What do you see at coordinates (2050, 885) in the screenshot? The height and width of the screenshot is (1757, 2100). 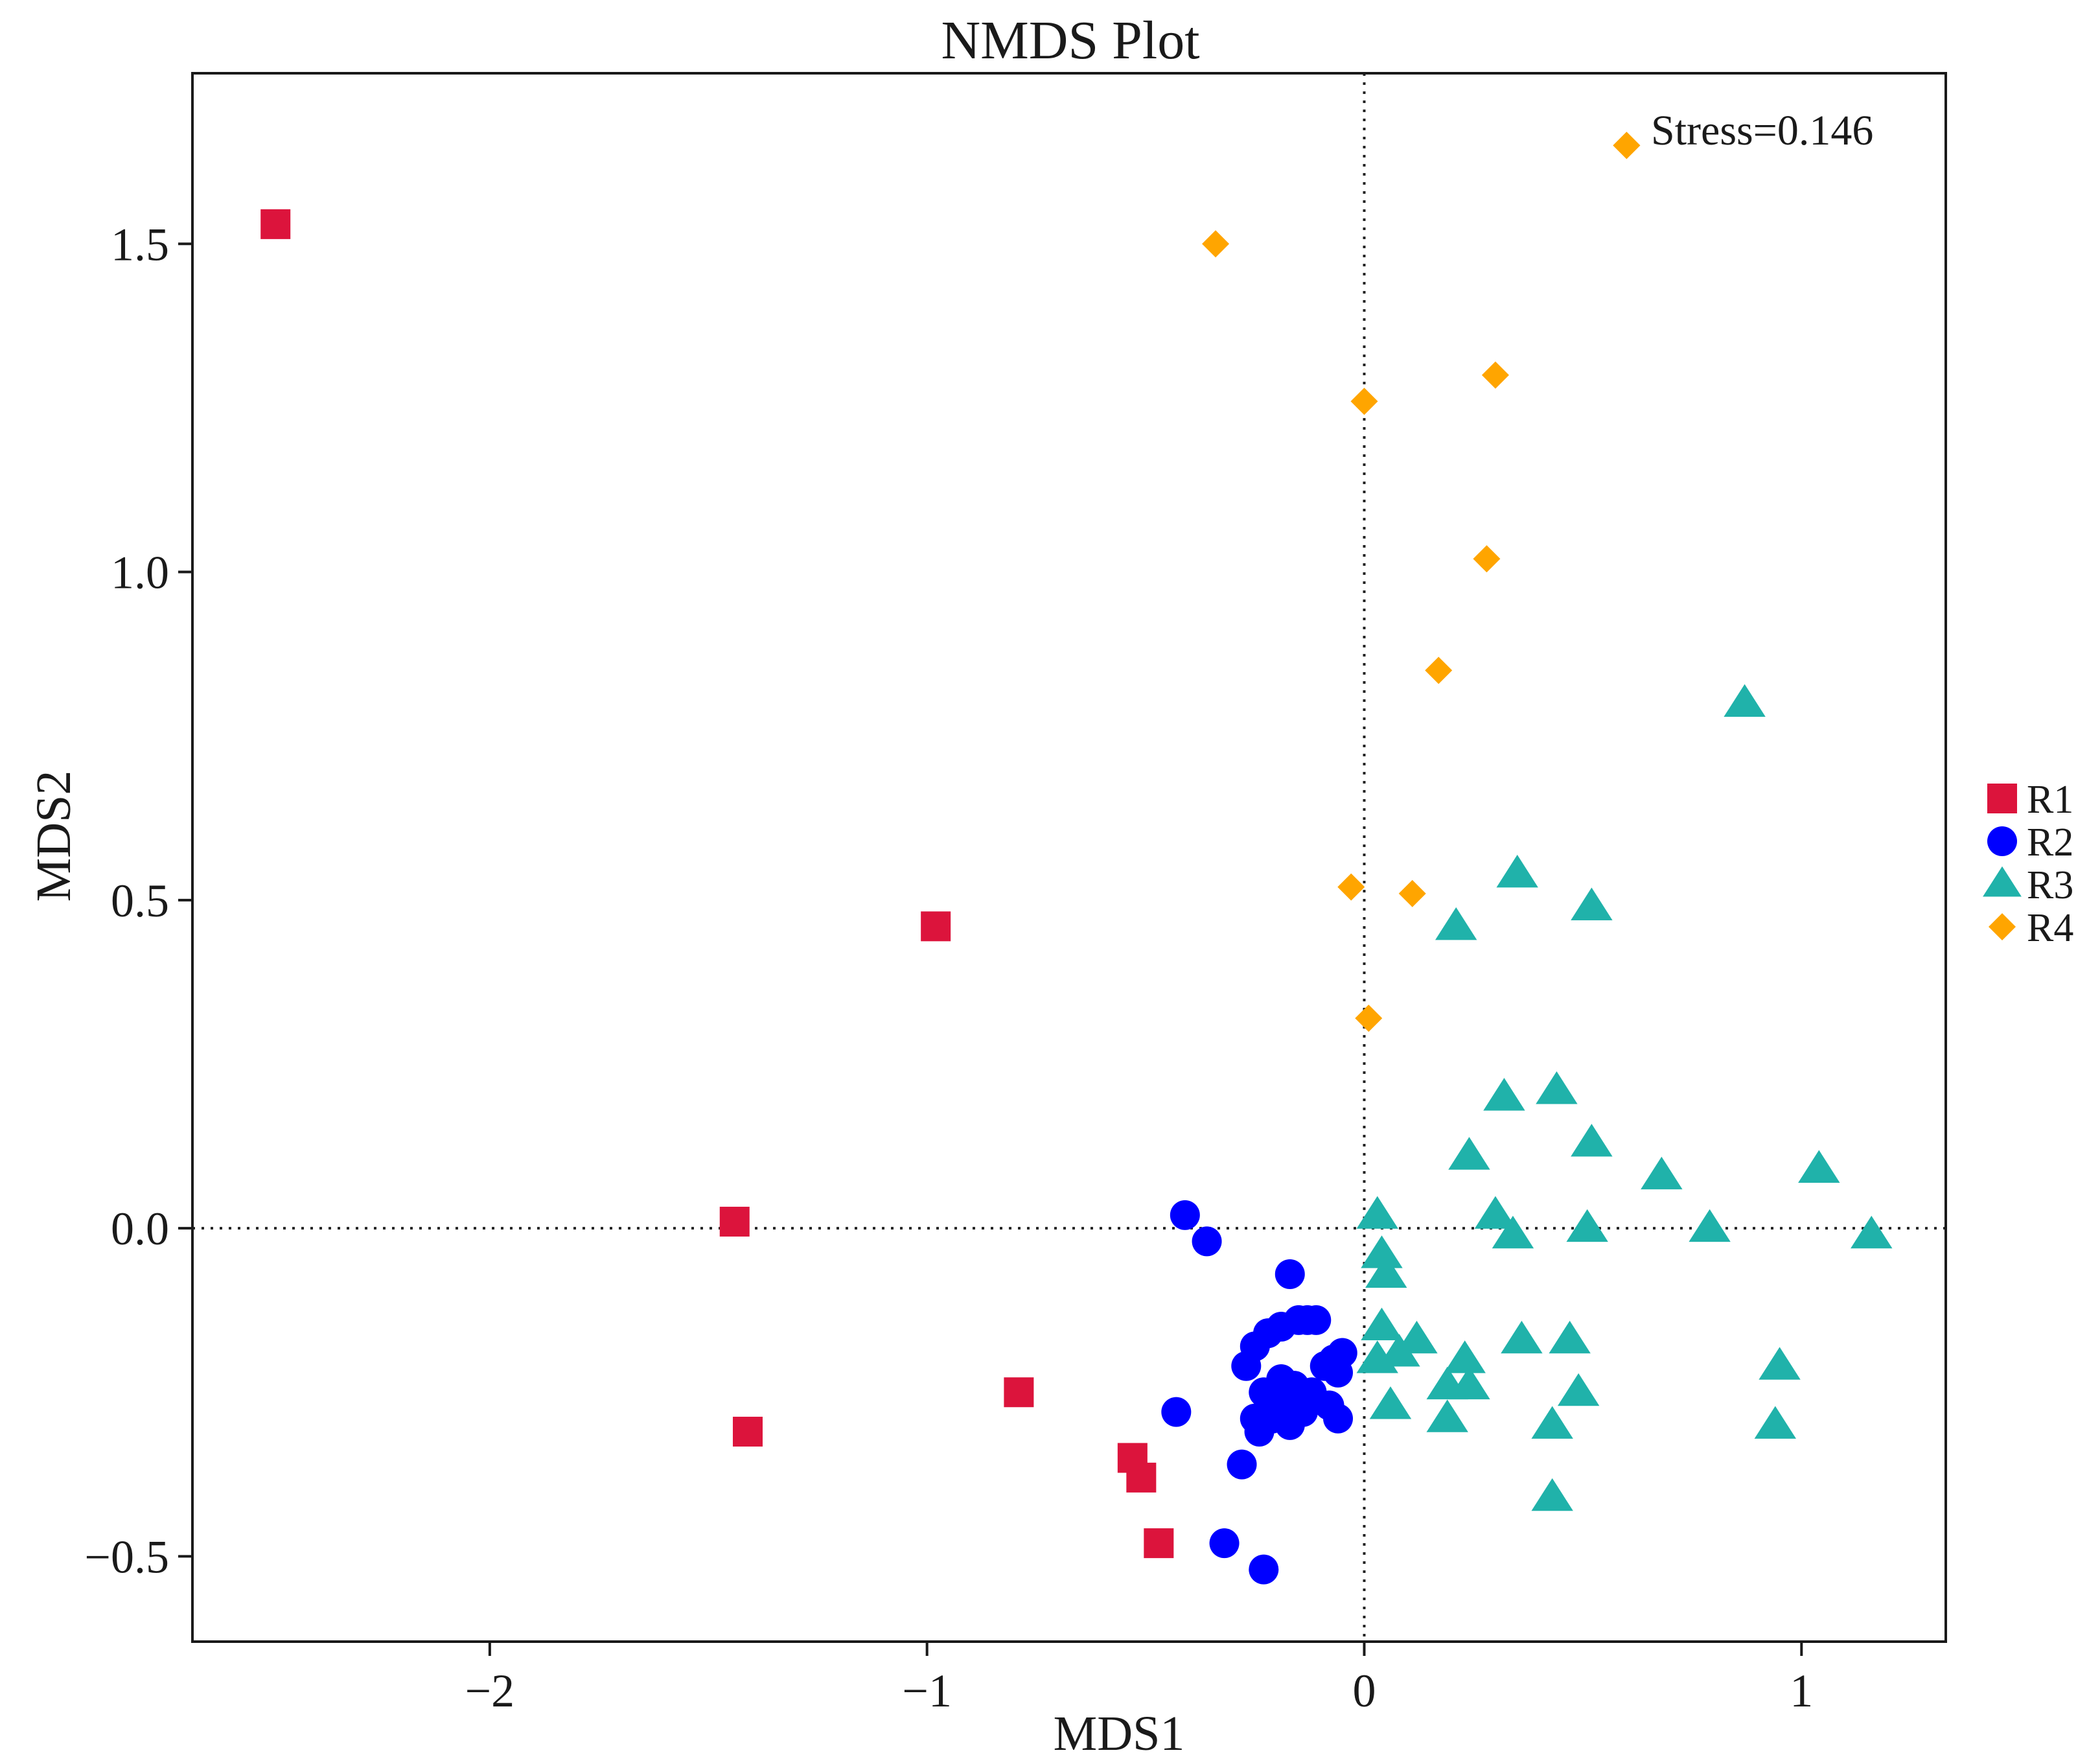 I see `legend-label-r3: R3` at bounding box center [2050, 885].